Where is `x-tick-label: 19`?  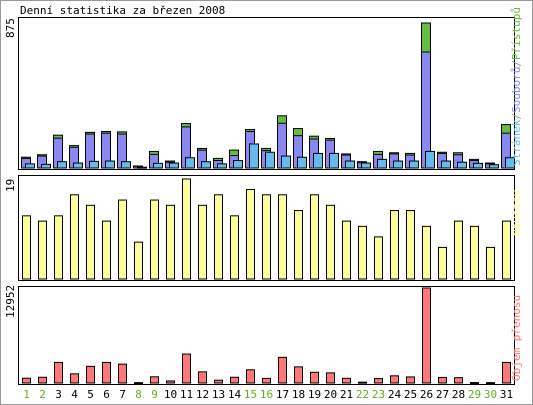
x-tick-label: 19 is located at coordinates (314, 394).